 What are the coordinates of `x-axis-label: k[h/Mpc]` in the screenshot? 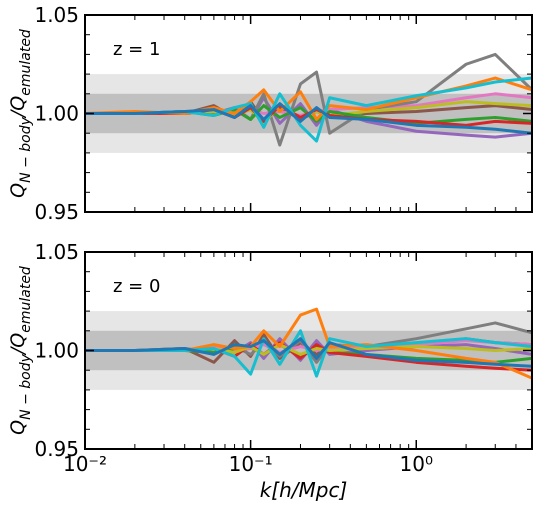 It's located at (304, 490).